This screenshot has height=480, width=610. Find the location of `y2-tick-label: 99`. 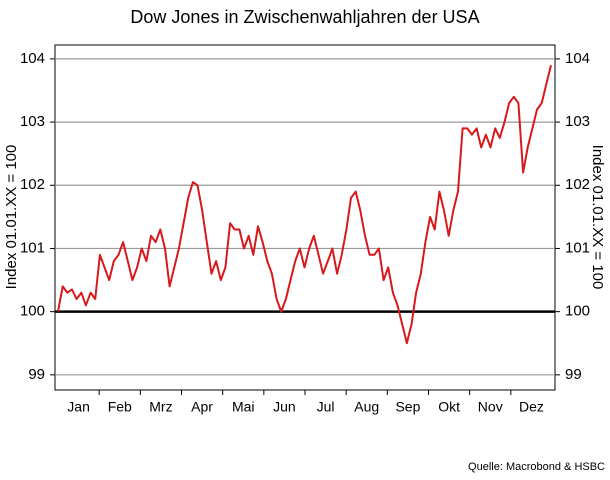

y2-tick-label: 99 is located at coordinates (573, 374).